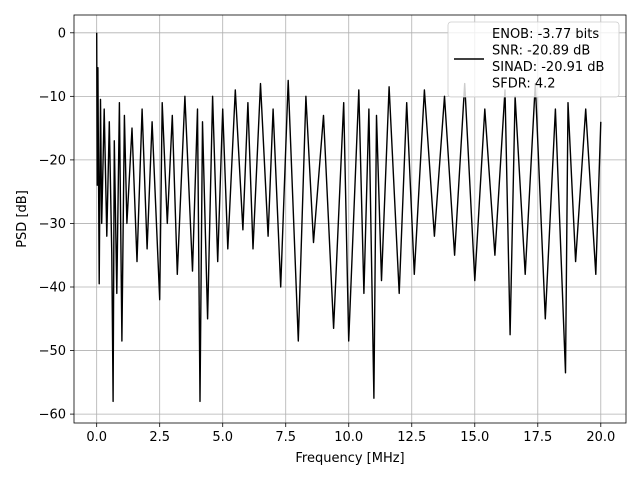 The width and height of the screenshot is (640, 480). What do you see at coordinates (52, 97) in the screenshot?
I see `y-tick-label: −10` at bounding box center [52, 97].